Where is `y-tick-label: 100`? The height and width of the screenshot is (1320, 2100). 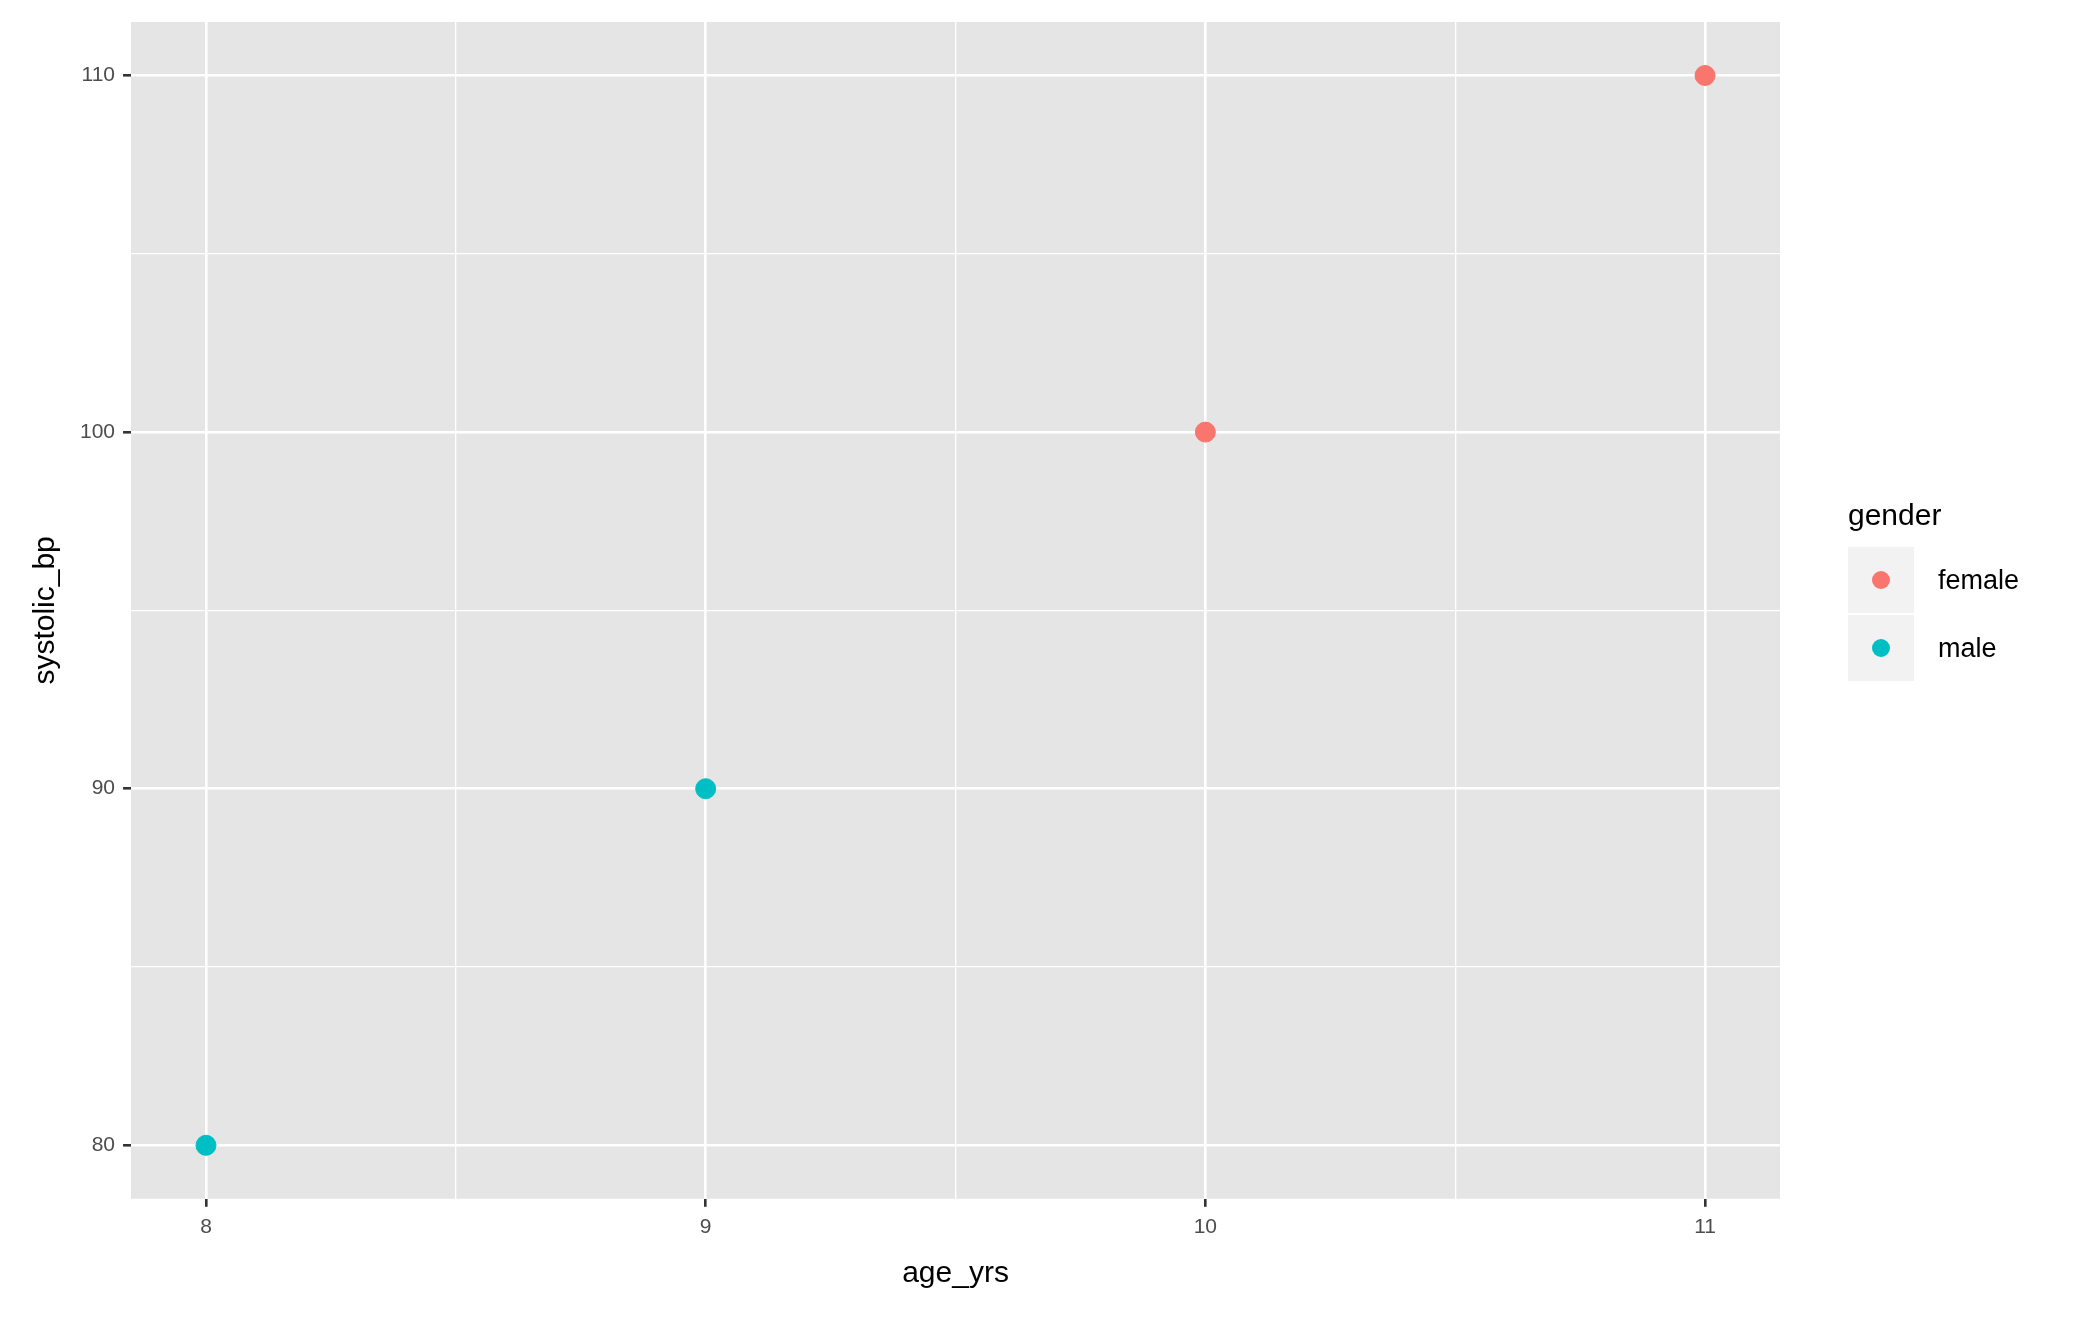 y-tick-label: 100 is located at coordinates (97, 430).